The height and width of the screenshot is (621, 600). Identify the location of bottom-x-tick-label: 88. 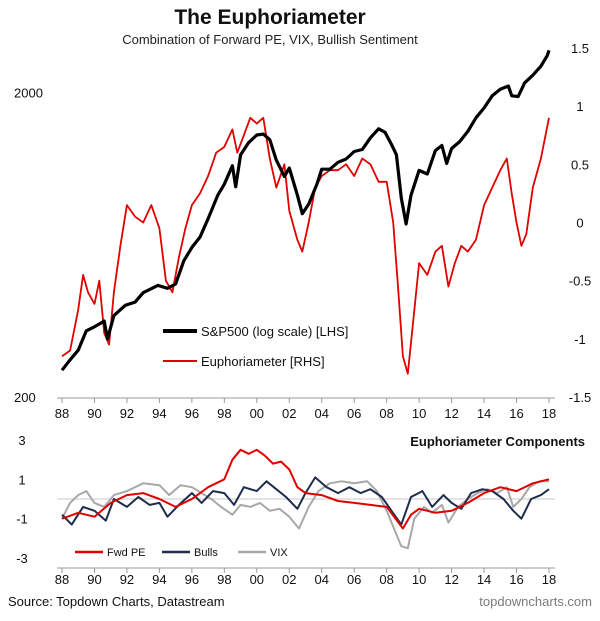
(62, 579).